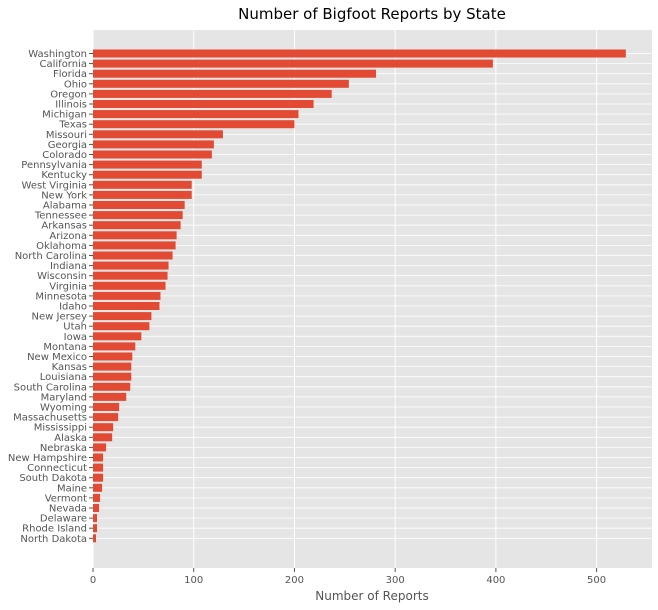 The height and width of the screenshot is (610, 658). I want to click on y-tick-label: Louisiana, so click(63, 377).